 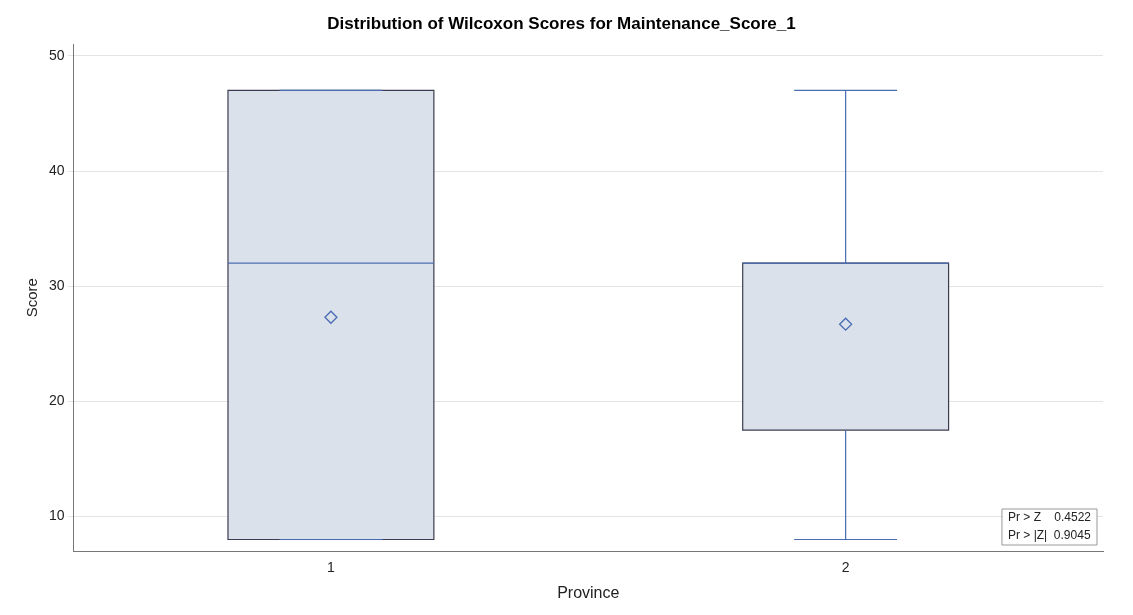 I want to click on y-tick-label: 20, so click(x=56, y=400).